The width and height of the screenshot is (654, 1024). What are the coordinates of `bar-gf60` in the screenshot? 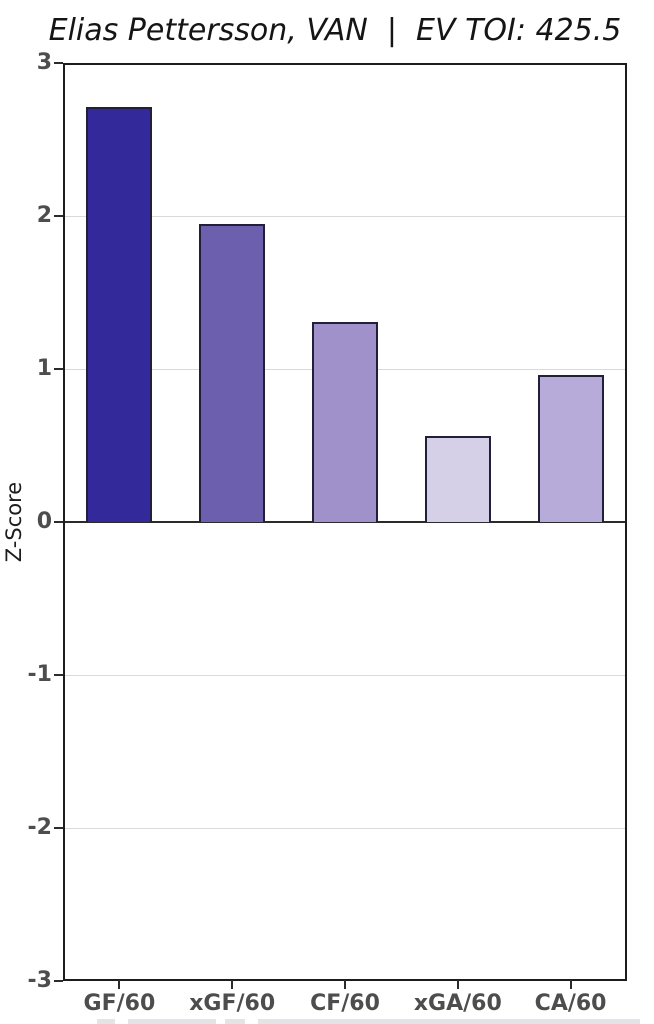 It's located at (119, 314).